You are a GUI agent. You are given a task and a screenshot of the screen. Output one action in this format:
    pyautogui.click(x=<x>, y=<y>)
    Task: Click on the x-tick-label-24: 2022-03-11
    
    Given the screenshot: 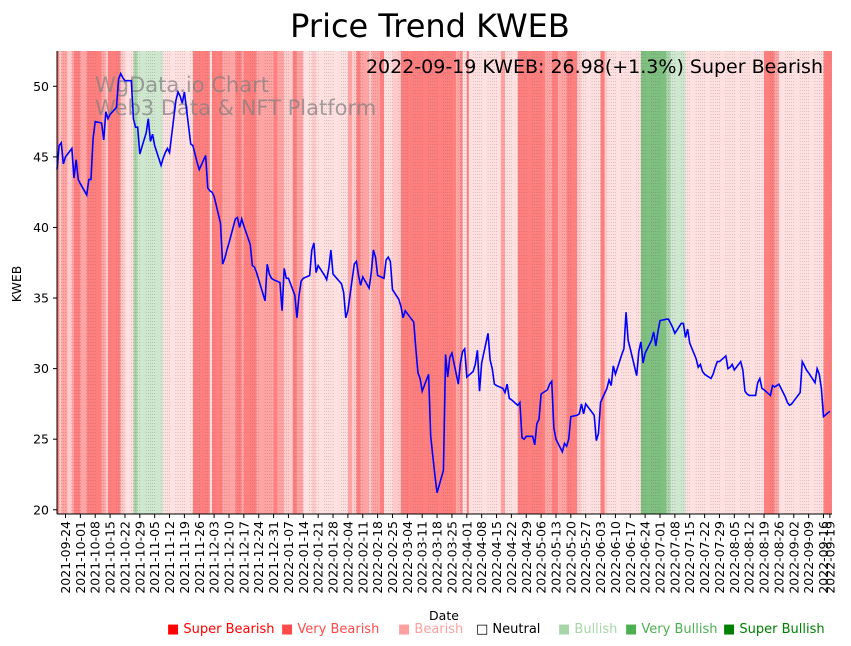 What is the action you would take?
    pyautogui.click(x=422, y=557)
    